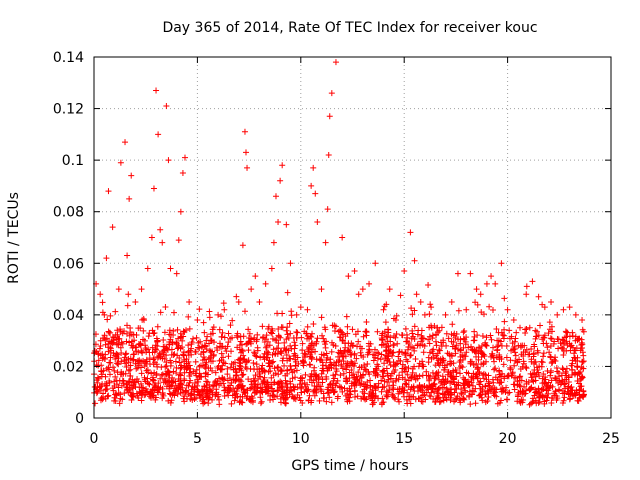  What do you see at coordinates (197, 439) in the screenshot?
I see `x-tick-label: 5` at bounding box center [197, 439].